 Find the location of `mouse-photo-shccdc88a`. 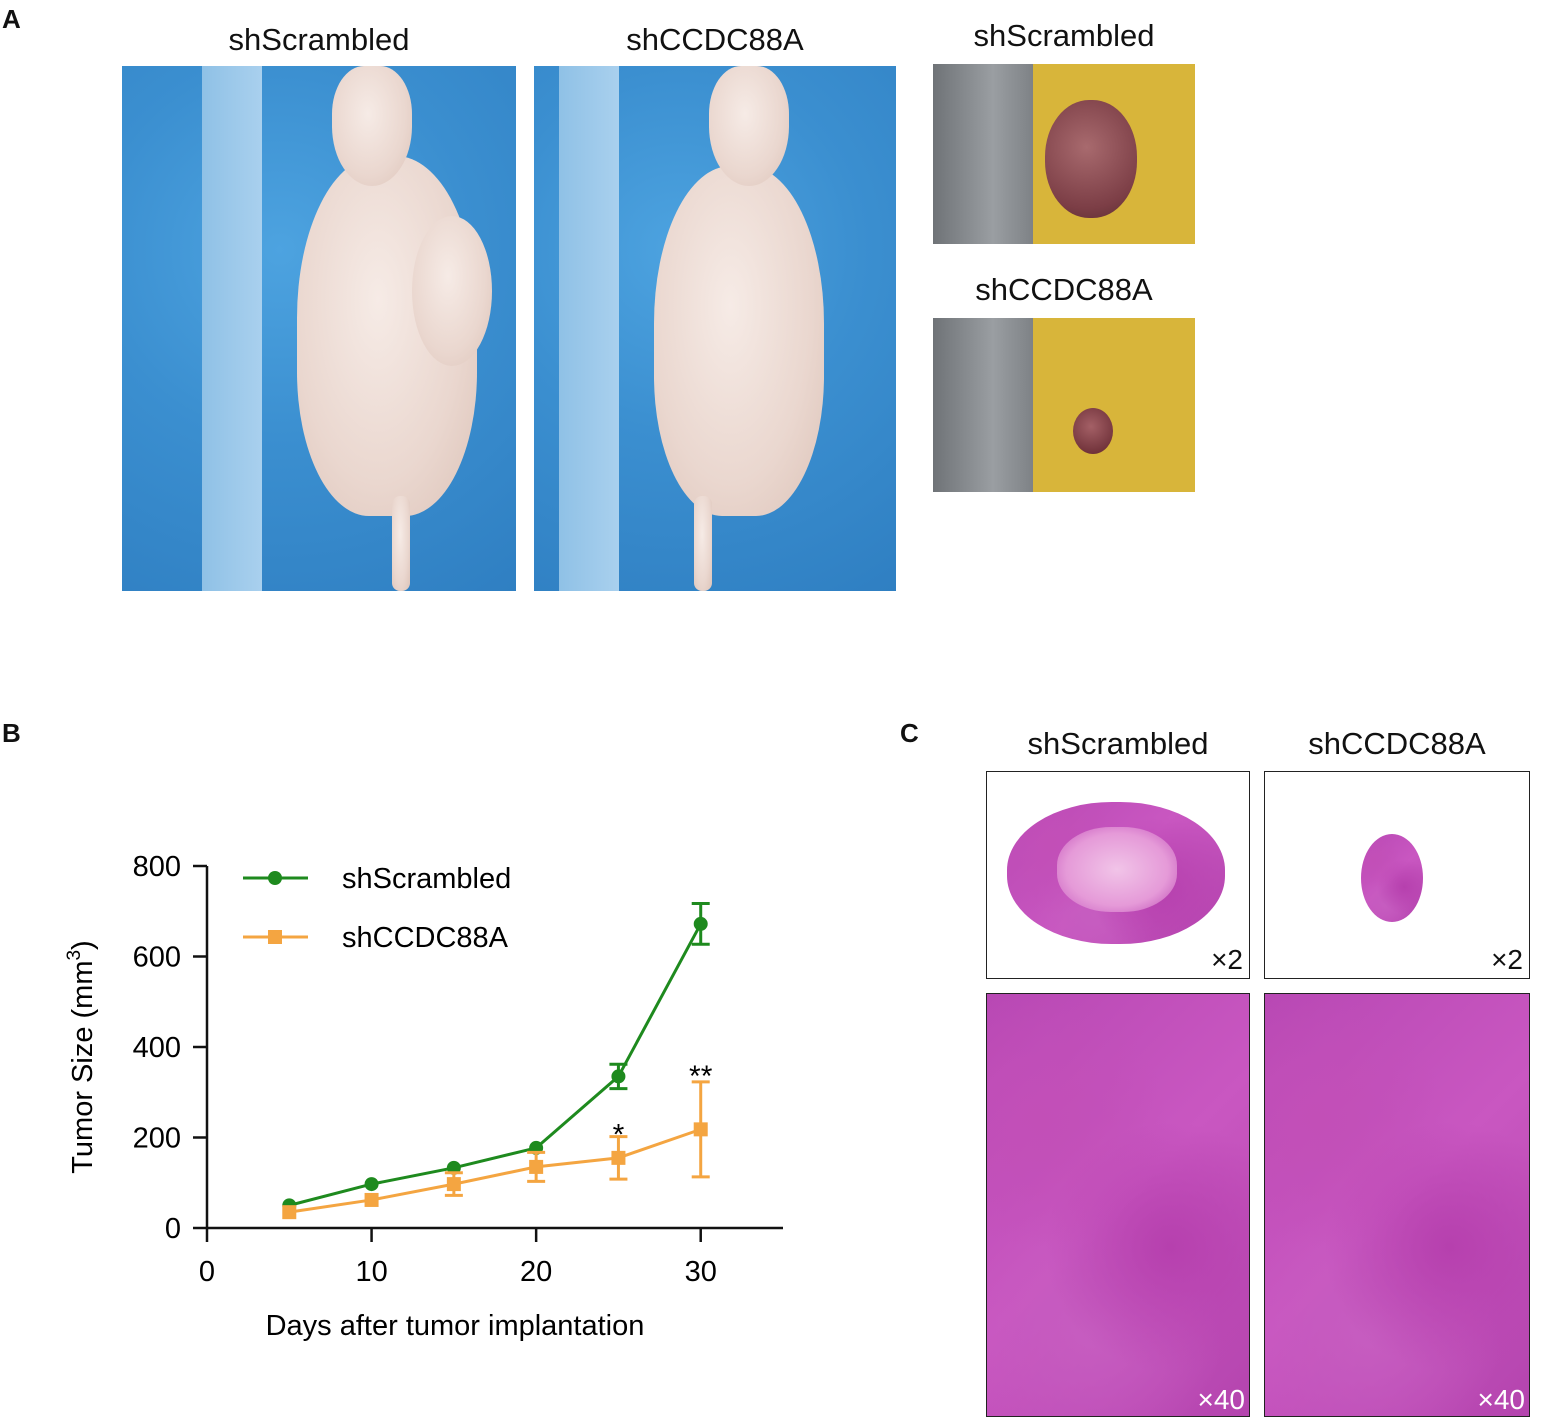

mouse-photo-shccdc88a is located at coordinates (715, 328).